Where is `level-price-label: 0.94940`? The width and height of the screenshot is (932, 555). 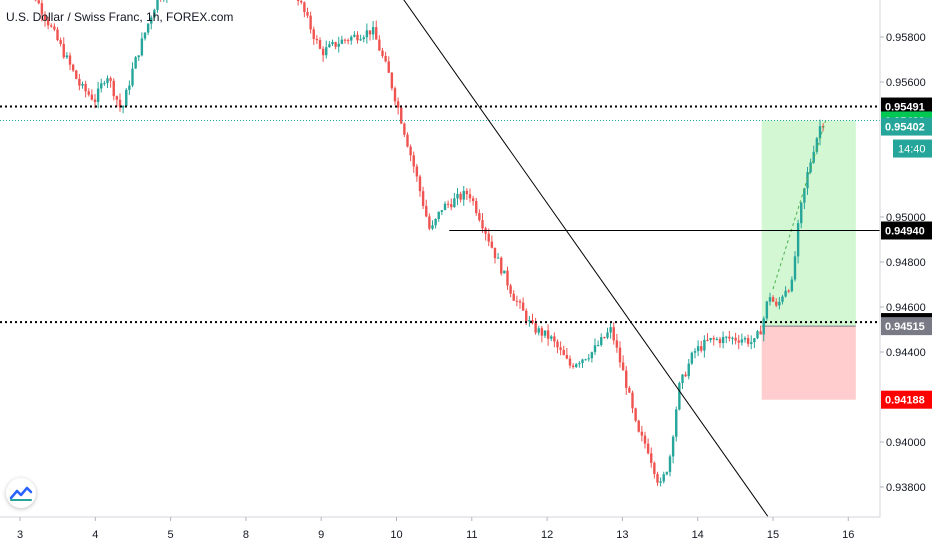 level-price-label: 0.94940 is located at coordinates (905, 232).